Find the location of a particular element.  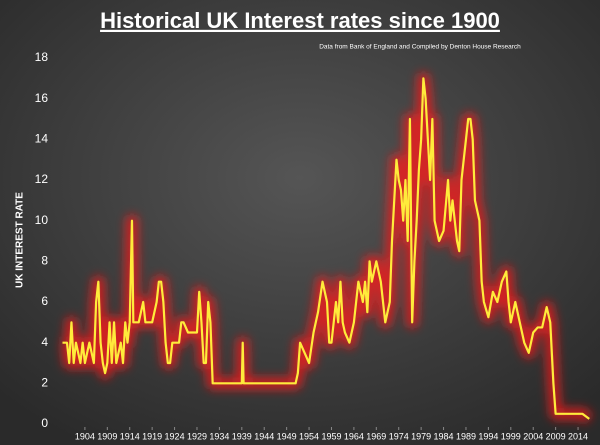

x-tick-label: 1939 is located at coordinates (242, 436).